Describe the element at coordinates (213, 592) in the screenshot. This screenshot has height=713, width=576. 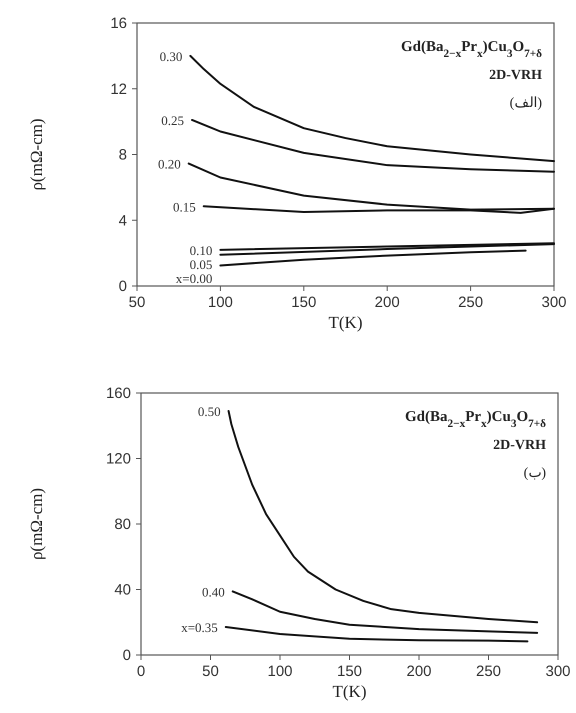
I see `series-label: 0.40` at that location.